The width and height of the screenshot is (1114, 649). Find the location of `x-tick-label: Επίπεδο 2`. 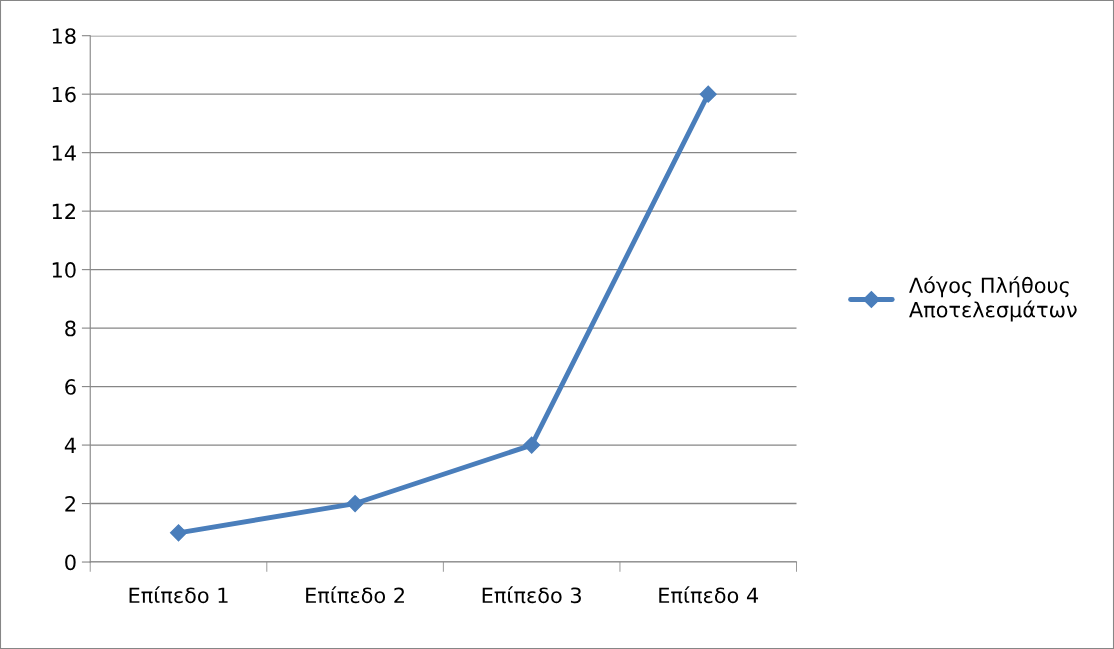

x-tick-label: Επίπεδο 2 is located at coordinates (355, 595).